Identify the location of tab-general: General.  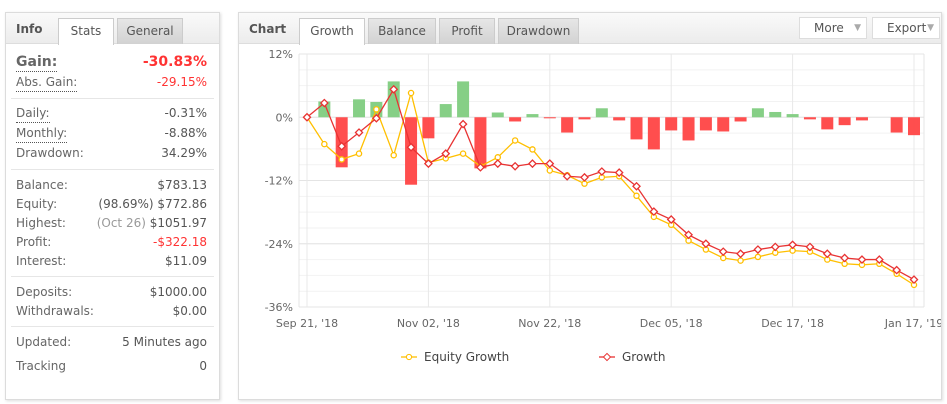
(150, 31).